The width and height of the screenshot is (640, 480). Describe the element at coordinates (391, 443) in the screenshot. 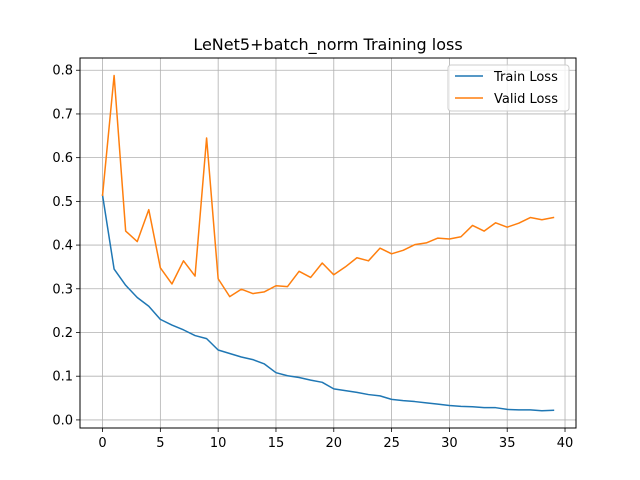

I see `x-tick-label: 25` at that location.